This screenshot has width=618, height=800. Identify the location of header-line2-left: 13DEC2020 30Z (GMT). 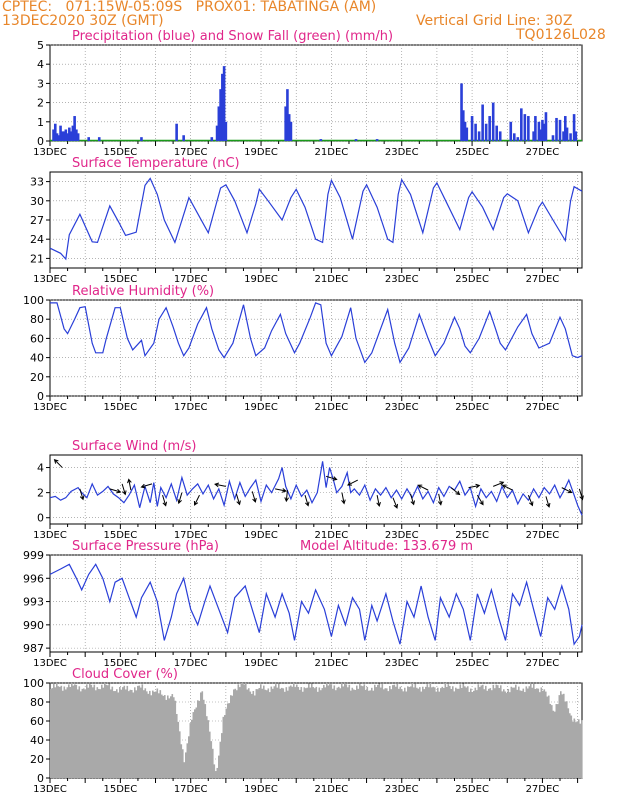
(83, 21).